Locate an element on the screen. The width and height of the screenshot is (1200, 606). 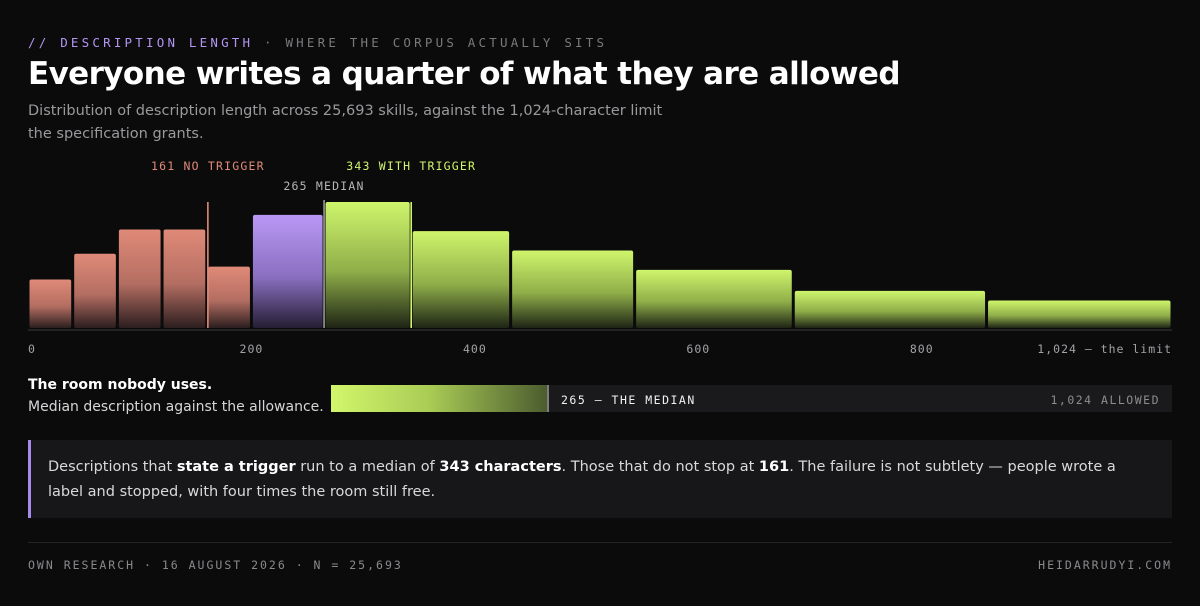
x-axis-ticks: 0 200 400 600 800 1,024 — the limit is located at coordinates (600, 349).